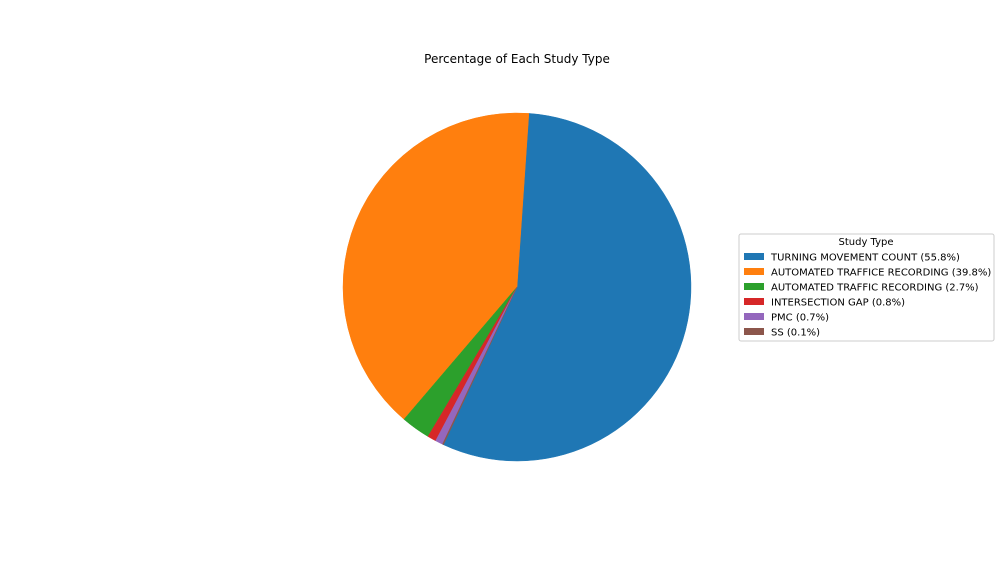 This screenshot has width=1008, height=580. What do you see at coordinates (795, 333) in the screenshot?
I see `legend-label-6: SS (0.1%)` at bounding box center [795, 333].